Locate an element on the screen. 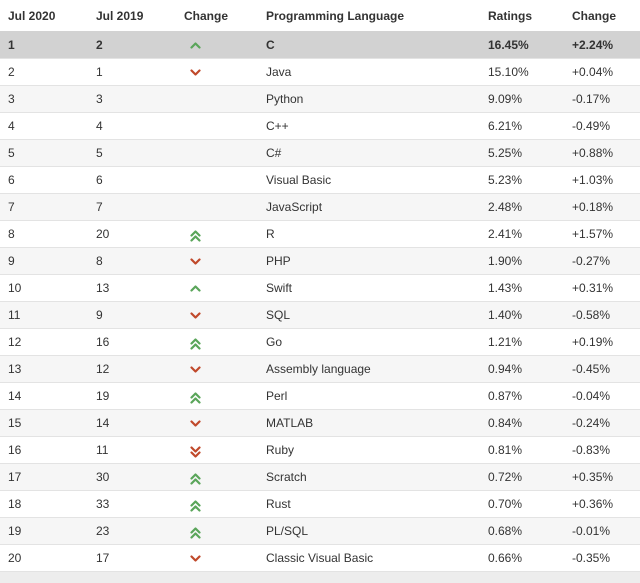  language-cell: Scratch is located at coordinates (369, 477).